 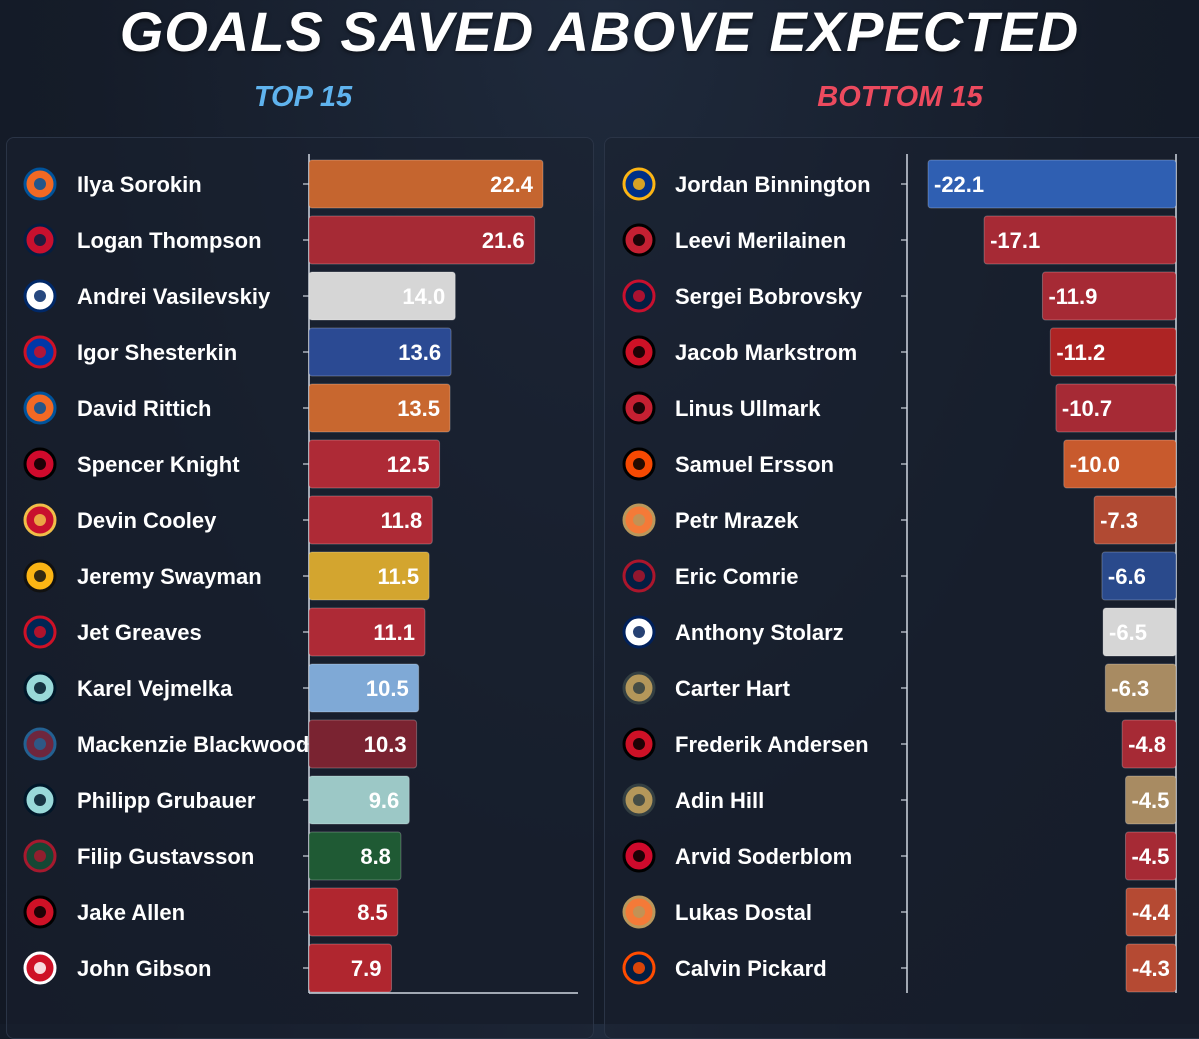 I want to click on value-label: 13.6, so click(x=419, y=352).